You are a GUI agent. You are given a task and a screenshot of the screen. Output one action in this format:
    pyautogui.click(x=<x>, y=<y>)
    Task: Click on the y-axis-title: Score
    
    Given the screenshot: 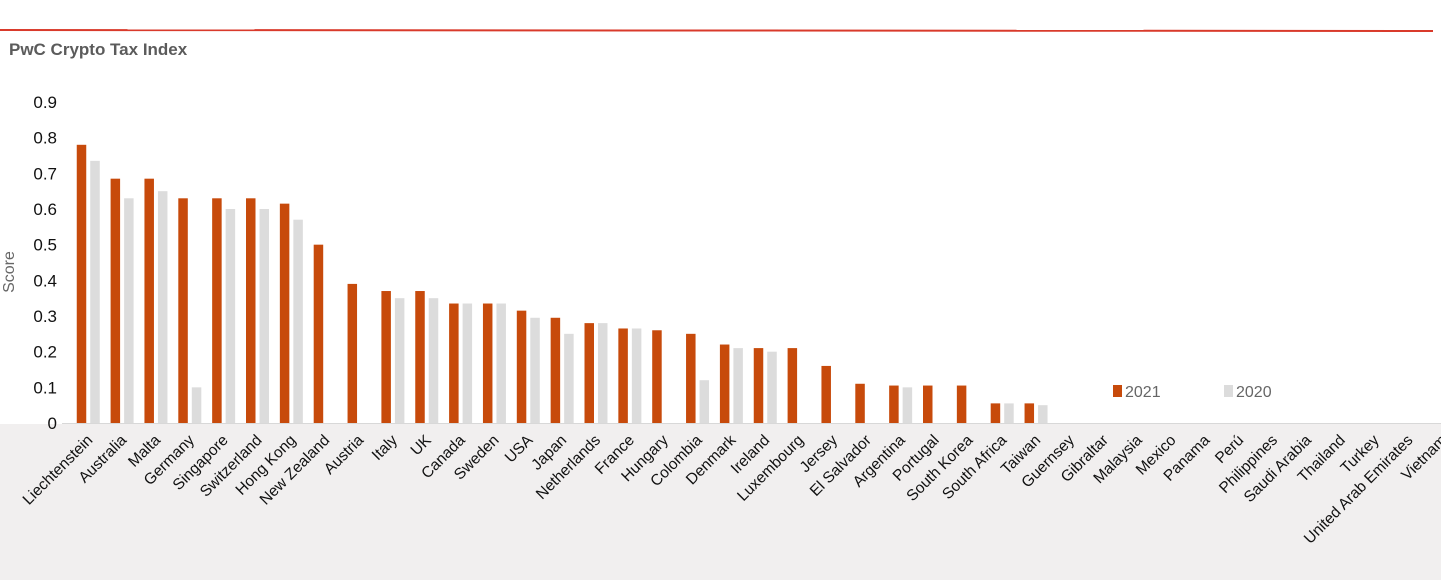 What is the action you would take?
    pyautogui.click(x=9, y=272)
    